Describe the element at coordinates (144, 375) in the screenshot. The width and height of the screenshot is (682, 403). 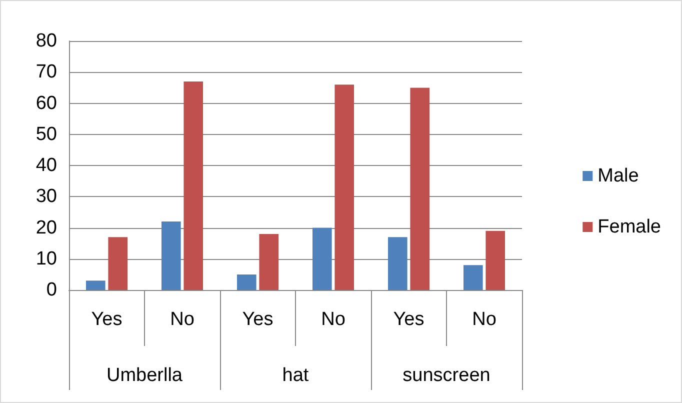
I see `text: Umberlla` at that location.